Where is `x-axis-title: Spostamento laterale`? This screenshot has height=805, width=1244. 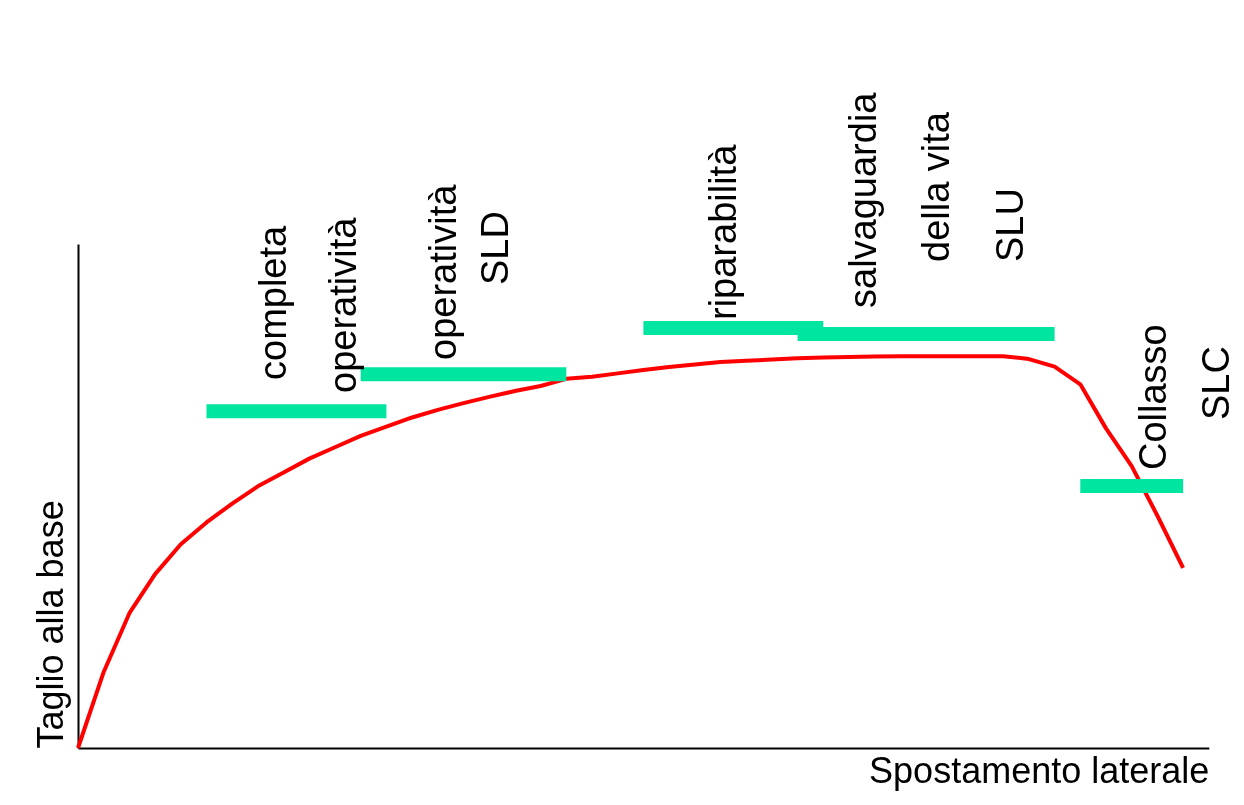 x-axis-title: Spostamento laterale is located at coordinates (1039, 770).